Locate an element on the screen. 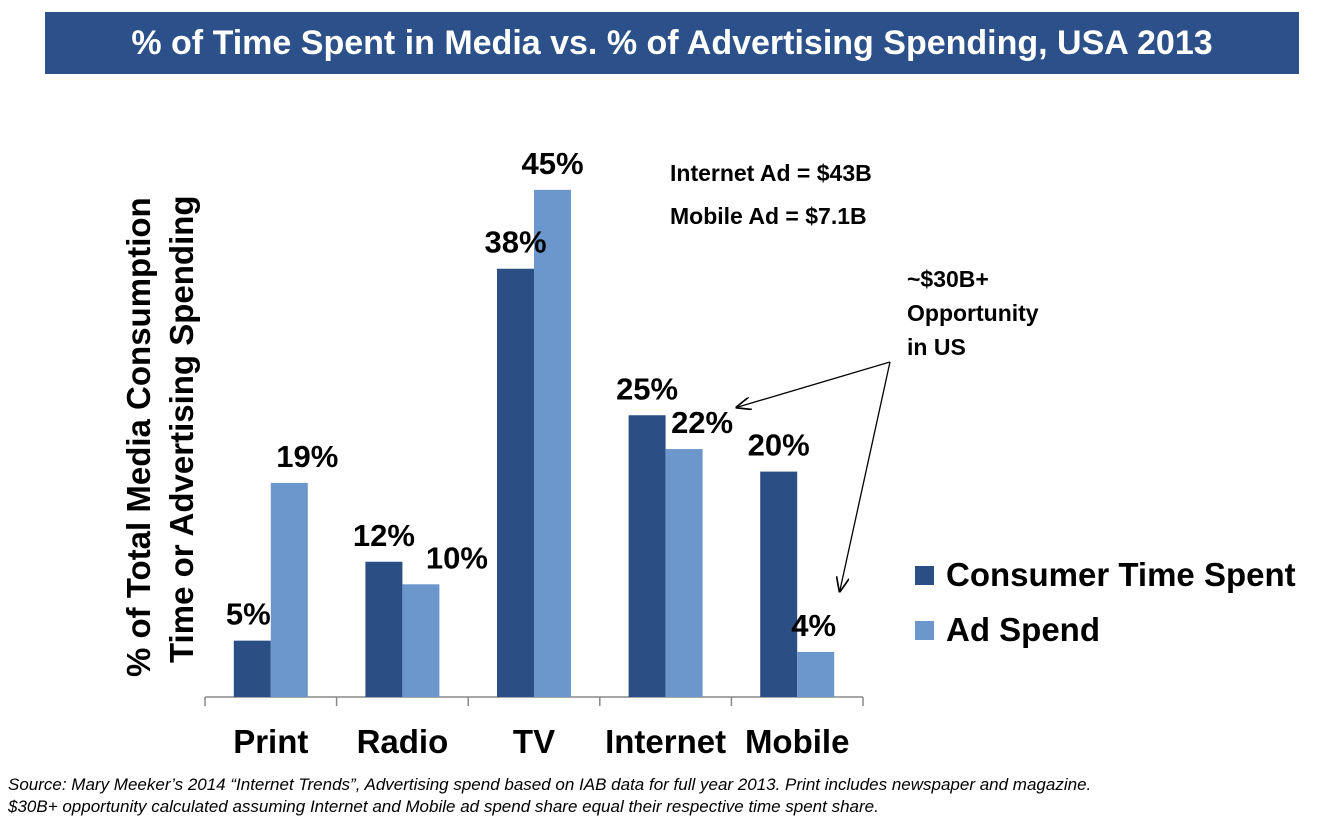 This screenshot has height=826, width=1342. mobile-ad-annotation: Mobile Ad = $7.1B is located at coordinates (768, 216).